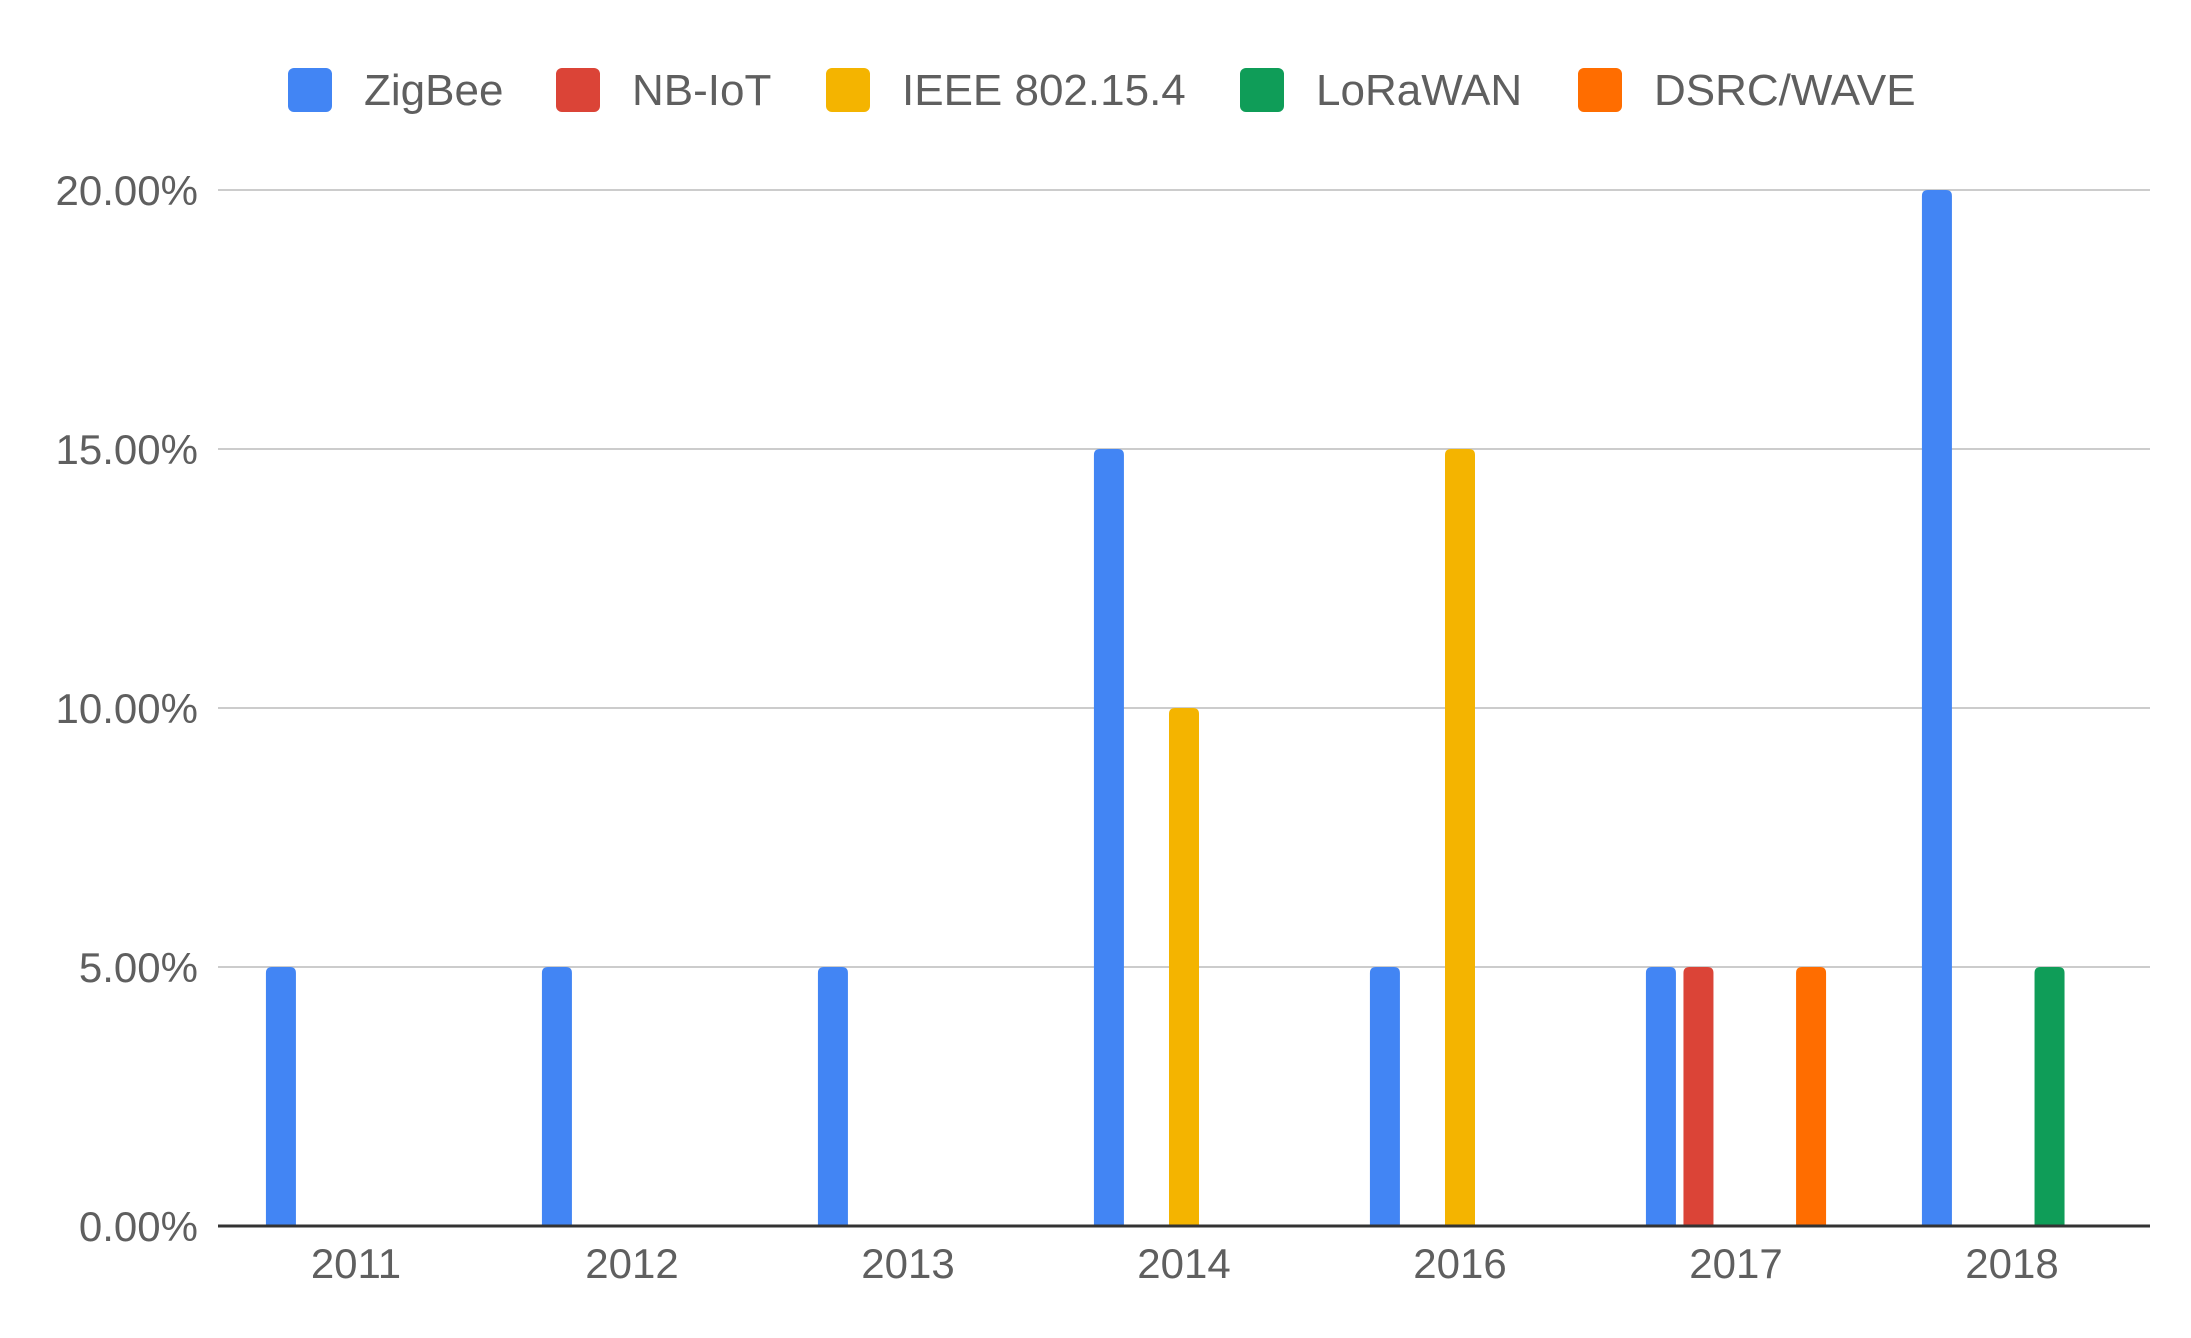  I want to click on y-tick-label: 0.00%, so click(138, 1226).